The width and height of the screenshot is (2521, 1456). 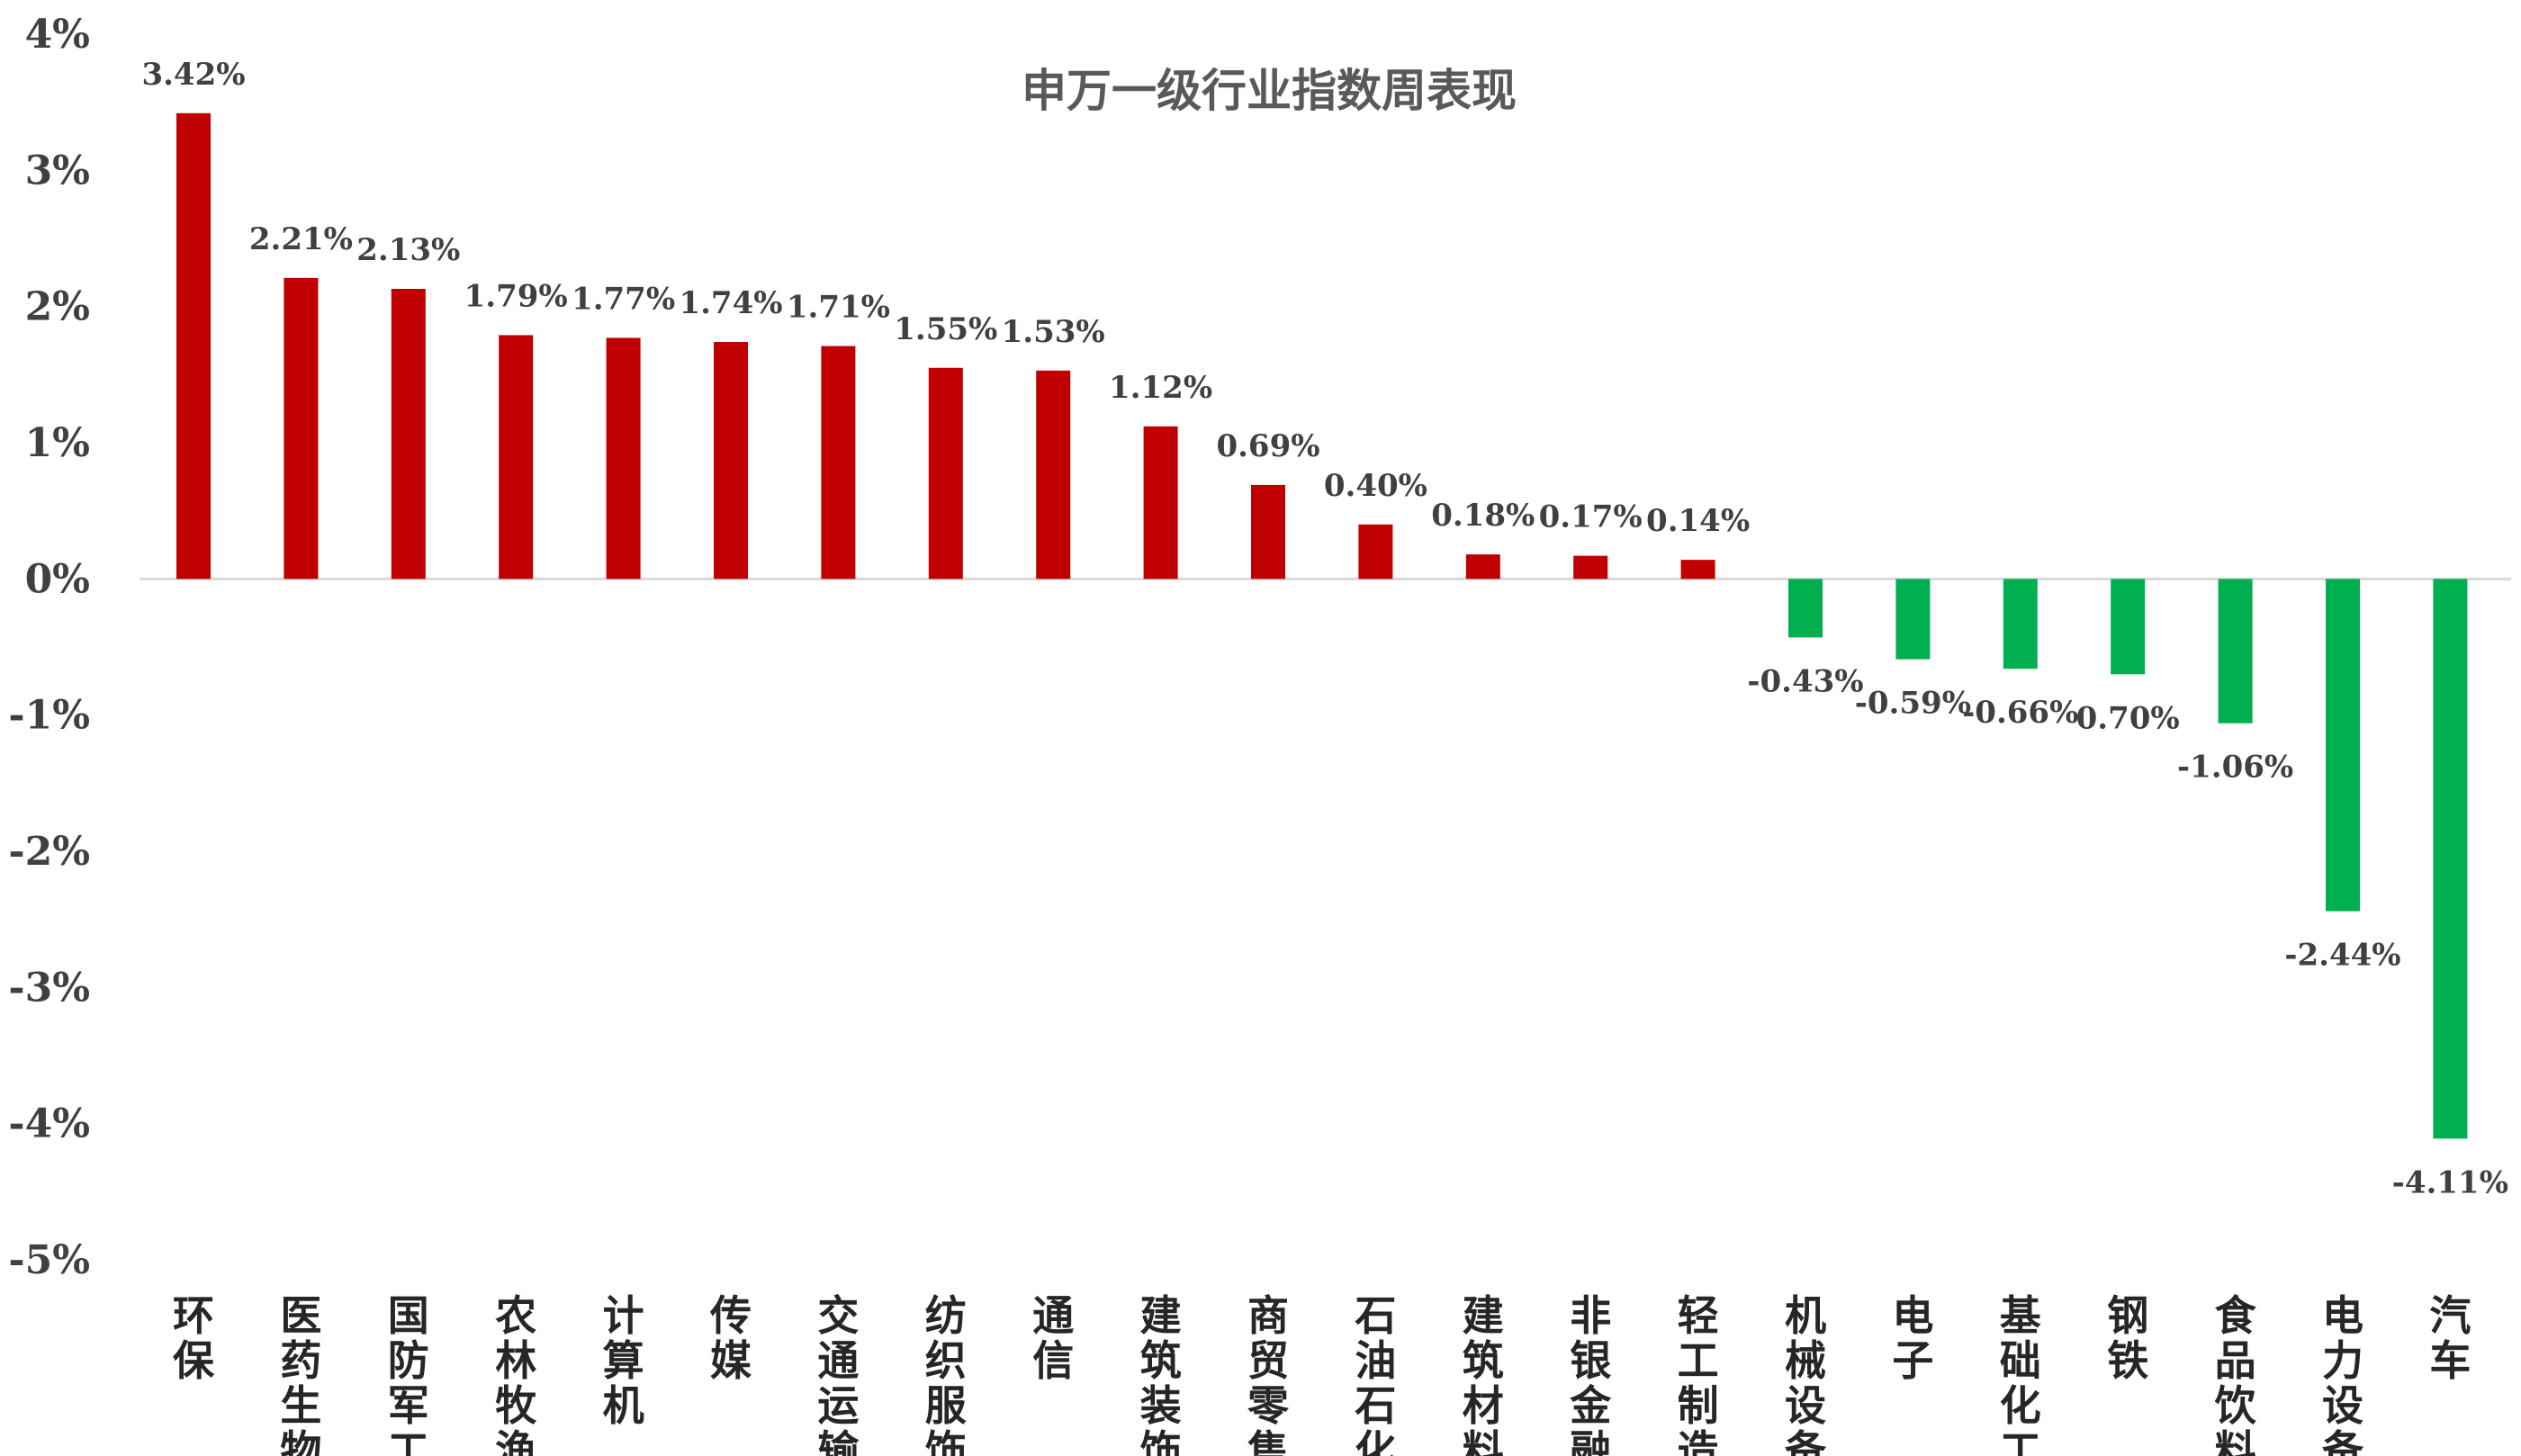 What do you see at coordinates (945, 329) in the screenshot?
I see `data-label: 1.55%` at bounding box center [945, 329].